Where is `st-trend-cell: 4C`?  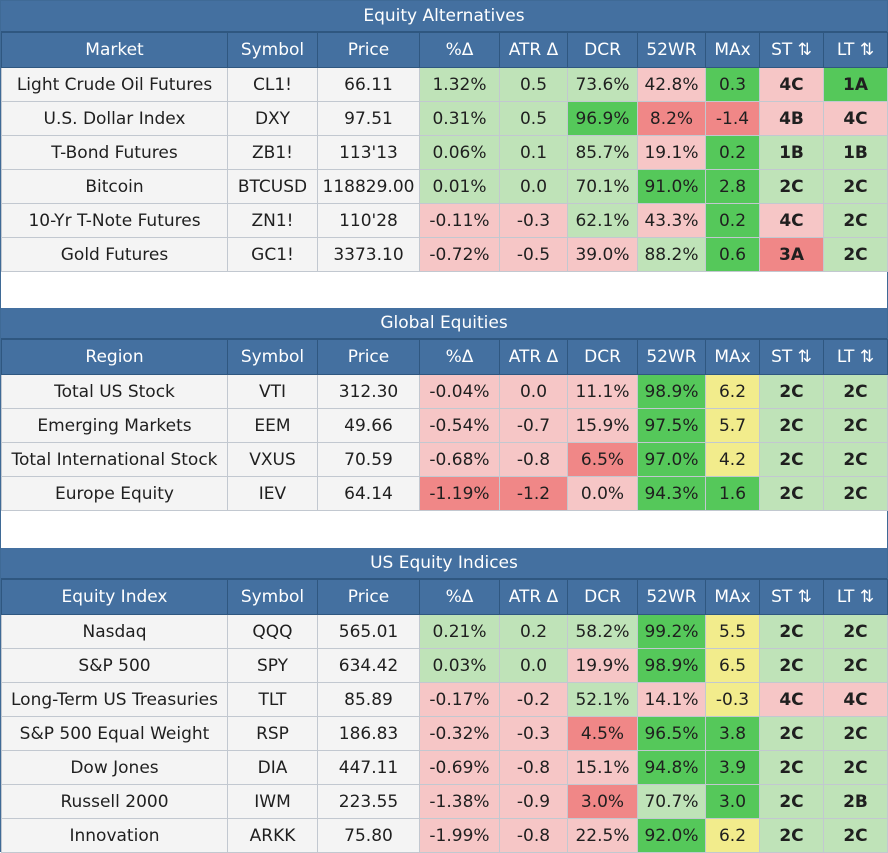
st-trend-cell: 4C is located at coordinates (791, 699).